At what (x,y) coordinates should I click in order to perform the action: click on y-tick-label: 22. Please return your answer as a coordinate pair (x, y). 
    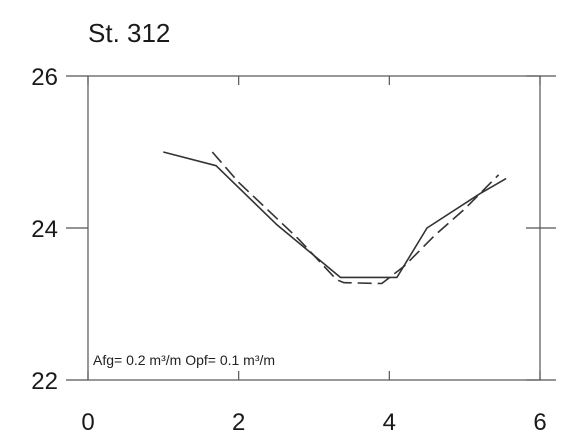
    Looking at the image, I should click on (44, 381).